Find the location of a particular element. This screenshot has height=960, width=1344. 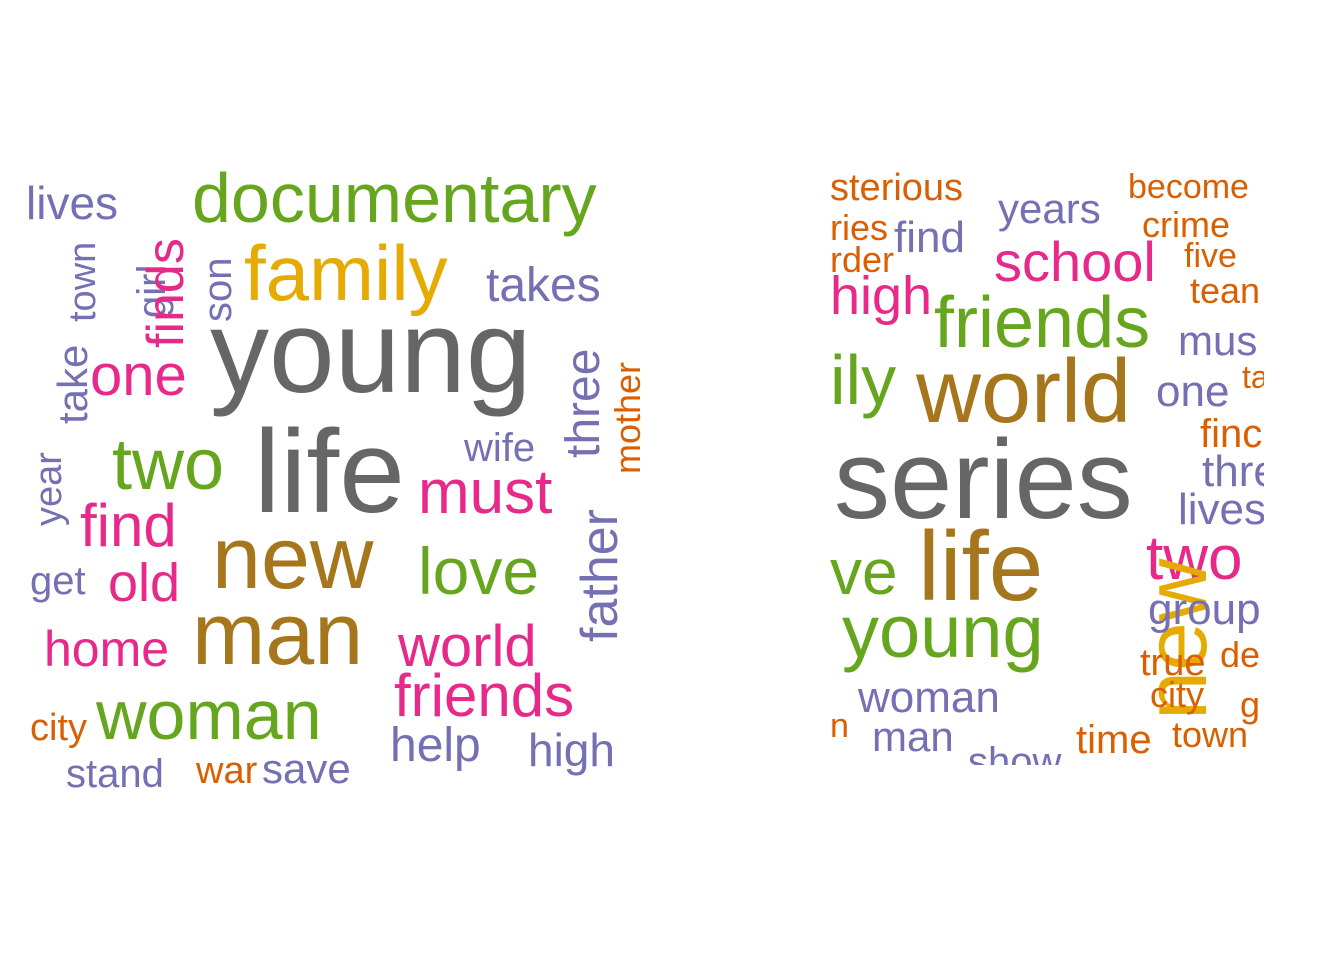

word-time: time is located at coordinates (1114, 739).